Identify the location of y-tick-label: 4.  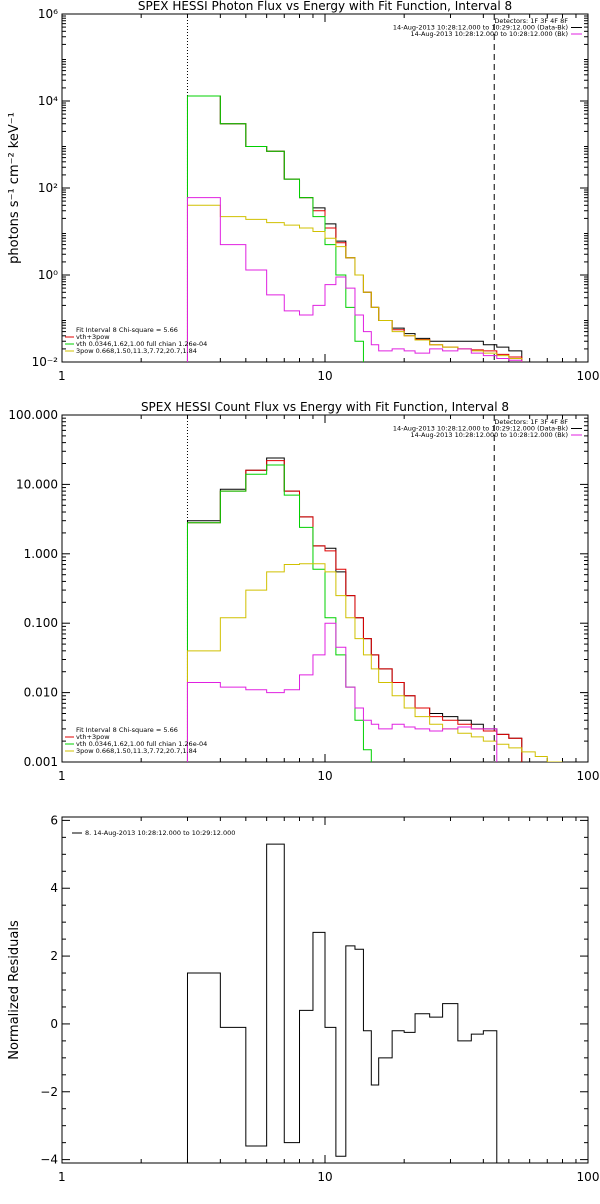
(54, 888).